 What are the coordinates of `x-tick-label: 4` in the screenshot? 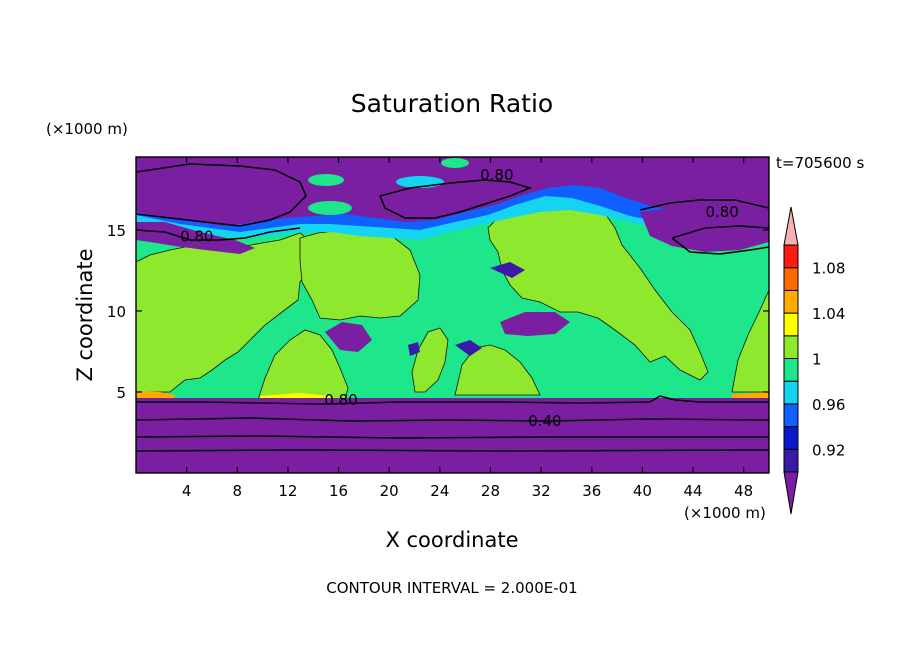 It's located at (187, 491).